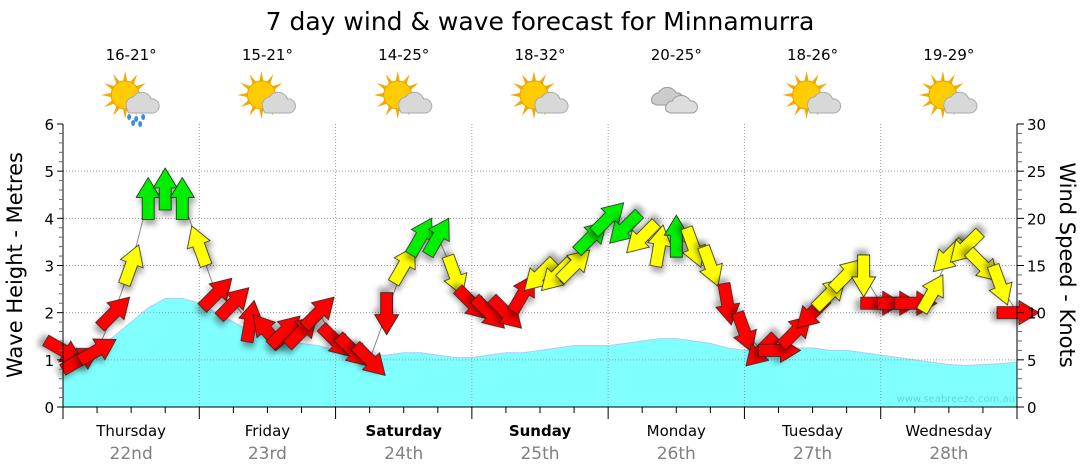 The width and height of the screenshot is (1080, 475). I want to click on date-label: 23rd, so click(267, 454).